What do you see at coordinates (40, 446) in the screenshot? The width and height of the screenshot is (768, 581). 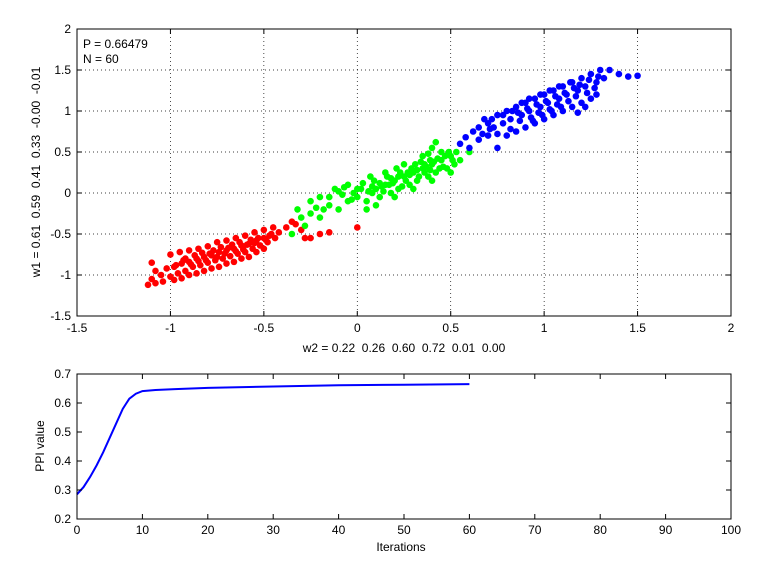 I see `ppi-y-axis-label: PPI value` at bounding box center [40, 446].